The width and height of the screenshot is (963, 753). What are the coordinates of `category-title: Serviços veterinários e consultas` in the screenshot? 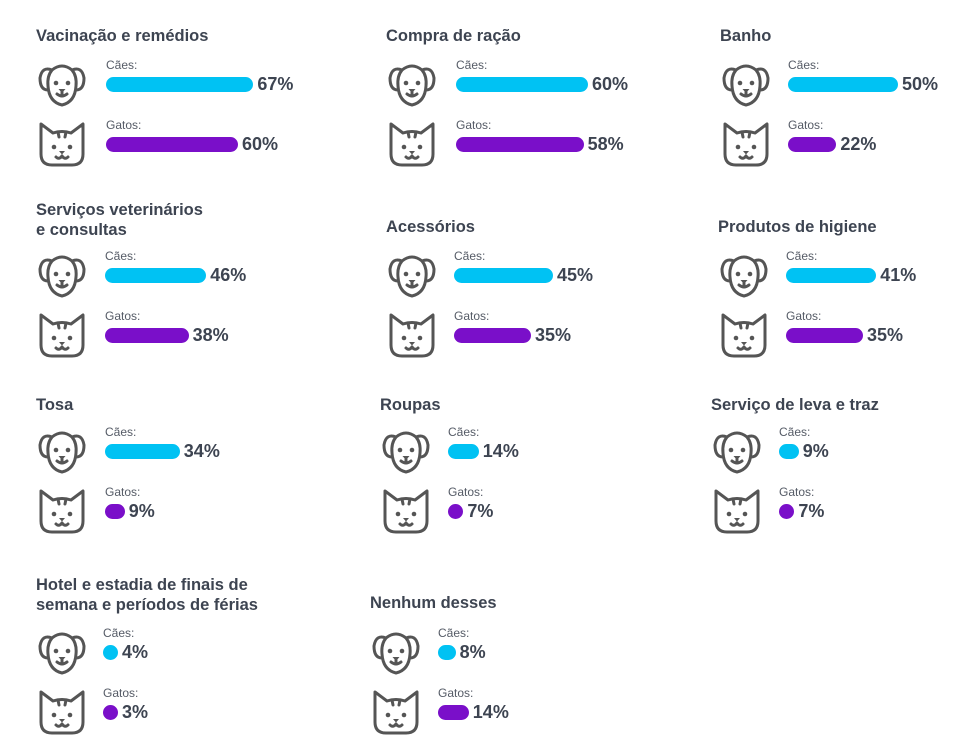 It's located at (119, 220).